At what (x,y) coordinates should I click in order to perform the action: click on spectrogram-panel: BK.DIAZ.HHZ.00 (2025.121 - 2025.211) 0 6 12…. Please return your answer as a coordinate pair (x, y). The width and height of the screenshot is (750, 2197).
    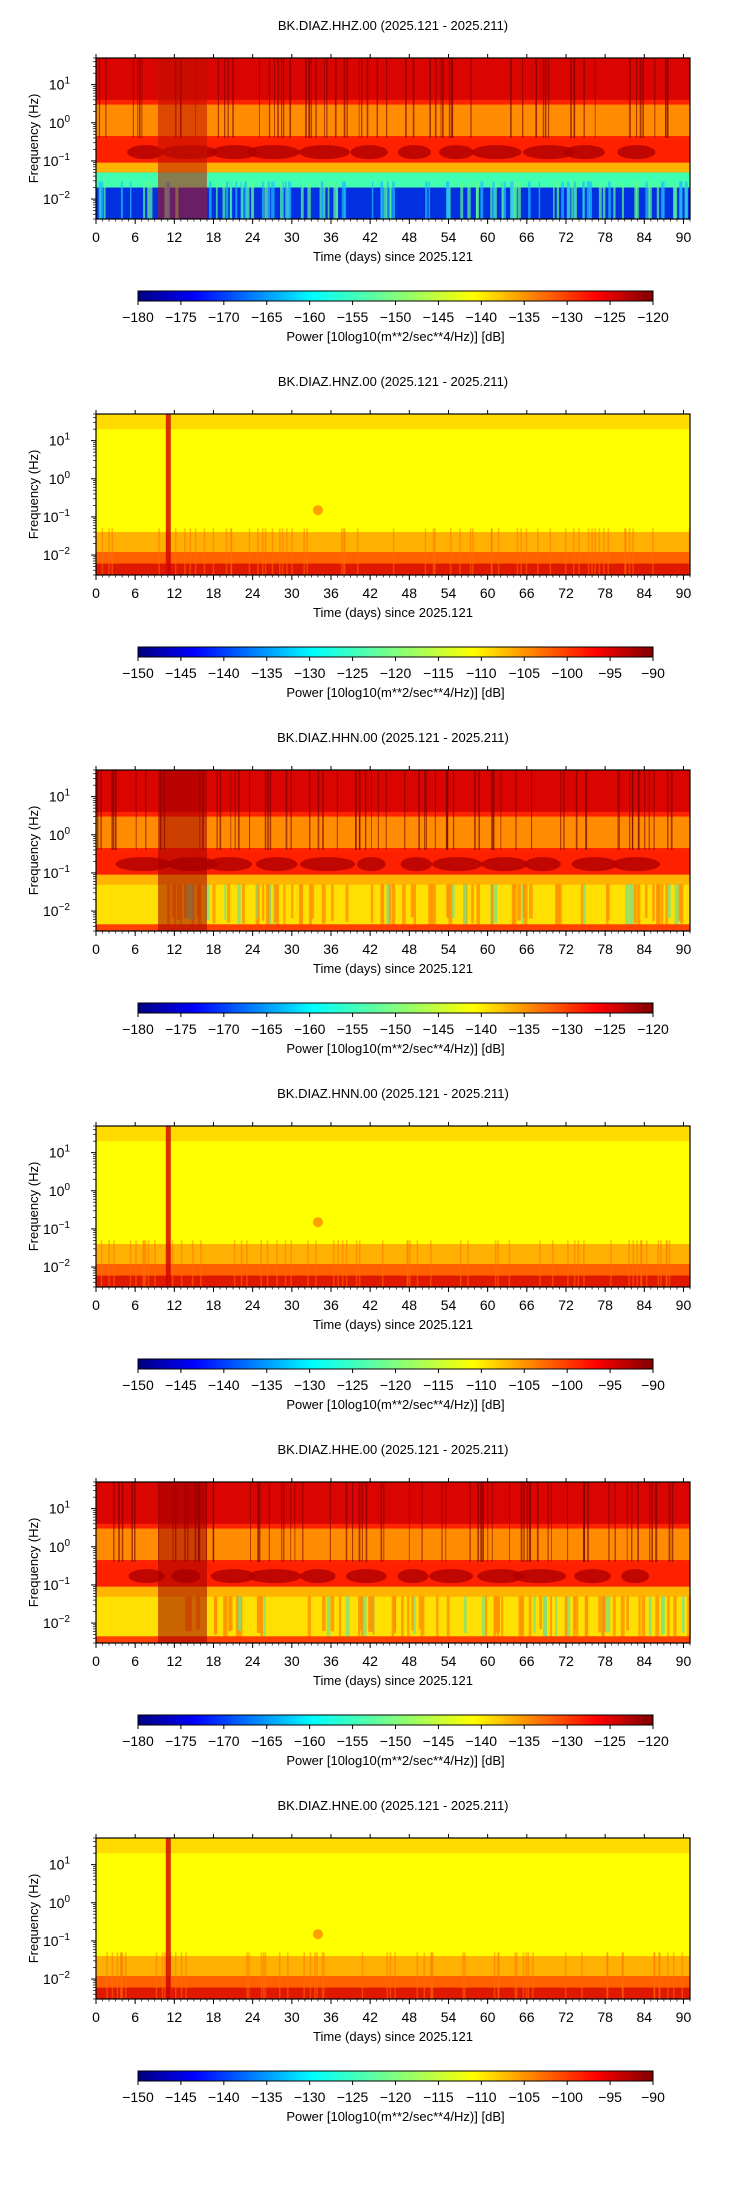
    Looking at the image, I should click on (358, 181).